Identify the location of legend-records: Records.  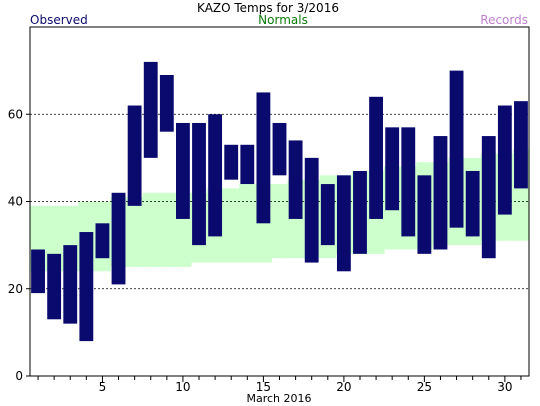
(504, 20).